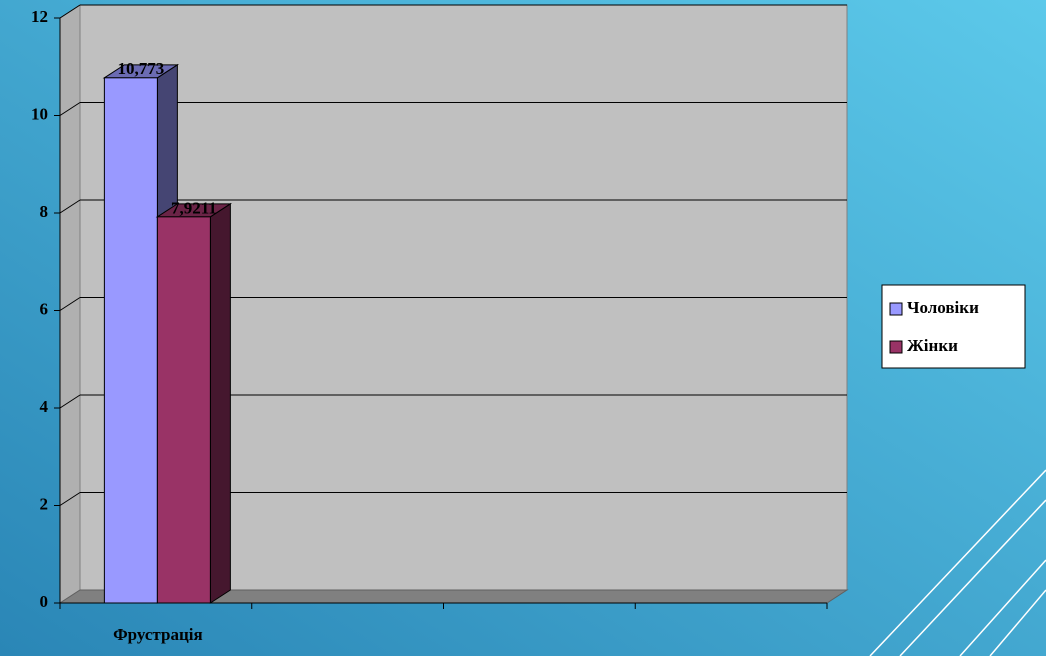 This screenshot has width=1046, height=656. I want to click on legend-label: Жінки, so click(932, 345).